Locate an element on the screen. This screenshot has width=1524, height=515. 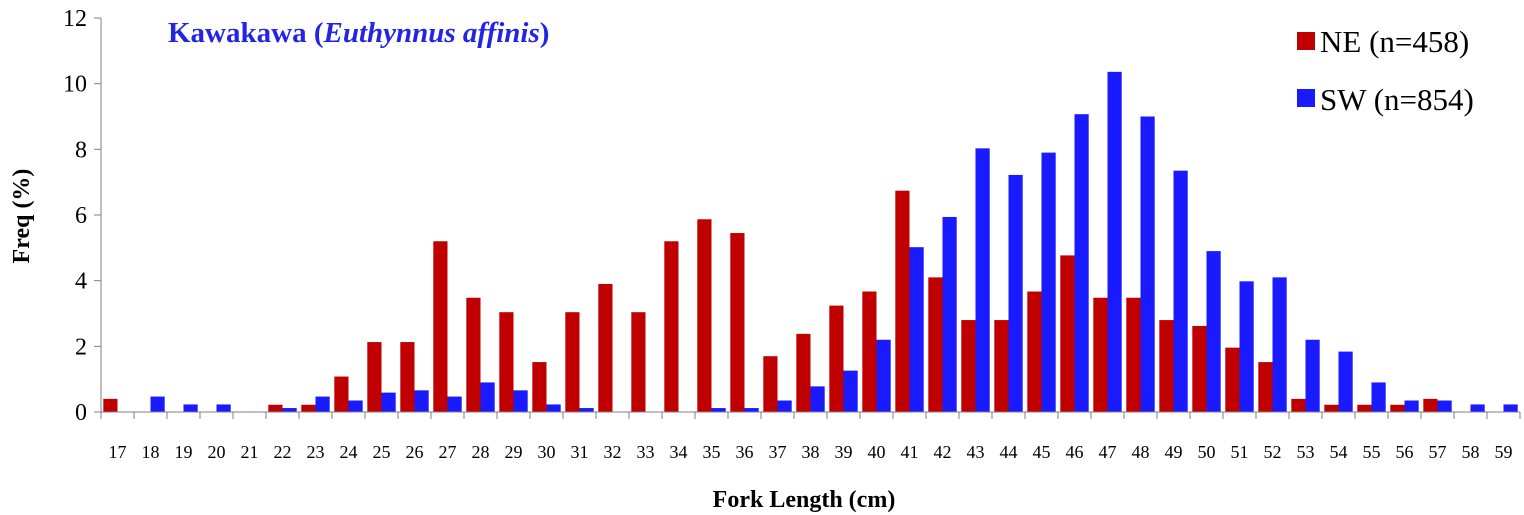
x-tick-label: 44 is located at coordinates (1009, 452).